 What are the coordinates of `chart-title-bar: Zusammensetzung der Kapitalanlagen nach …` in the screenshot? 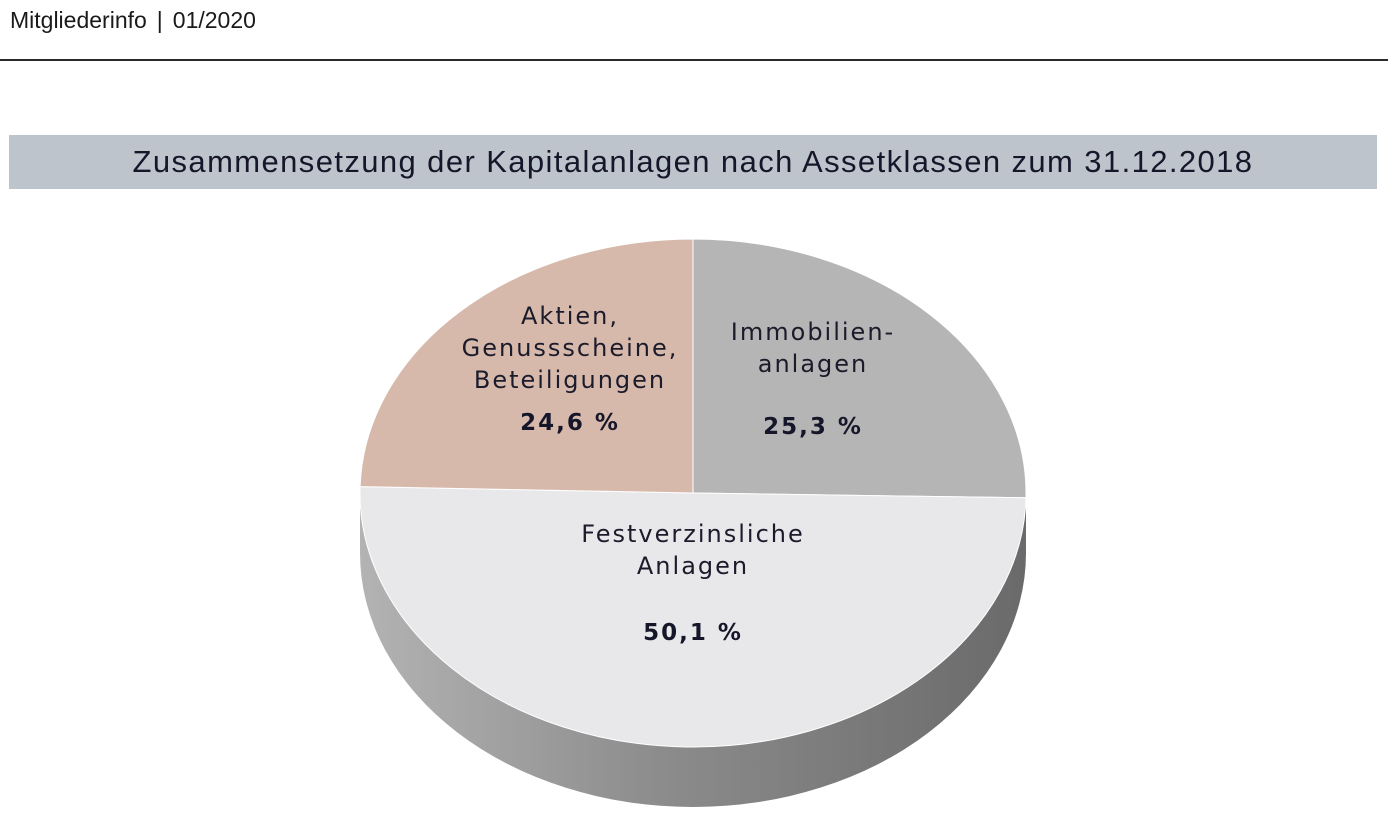 It's located at (693, 162).